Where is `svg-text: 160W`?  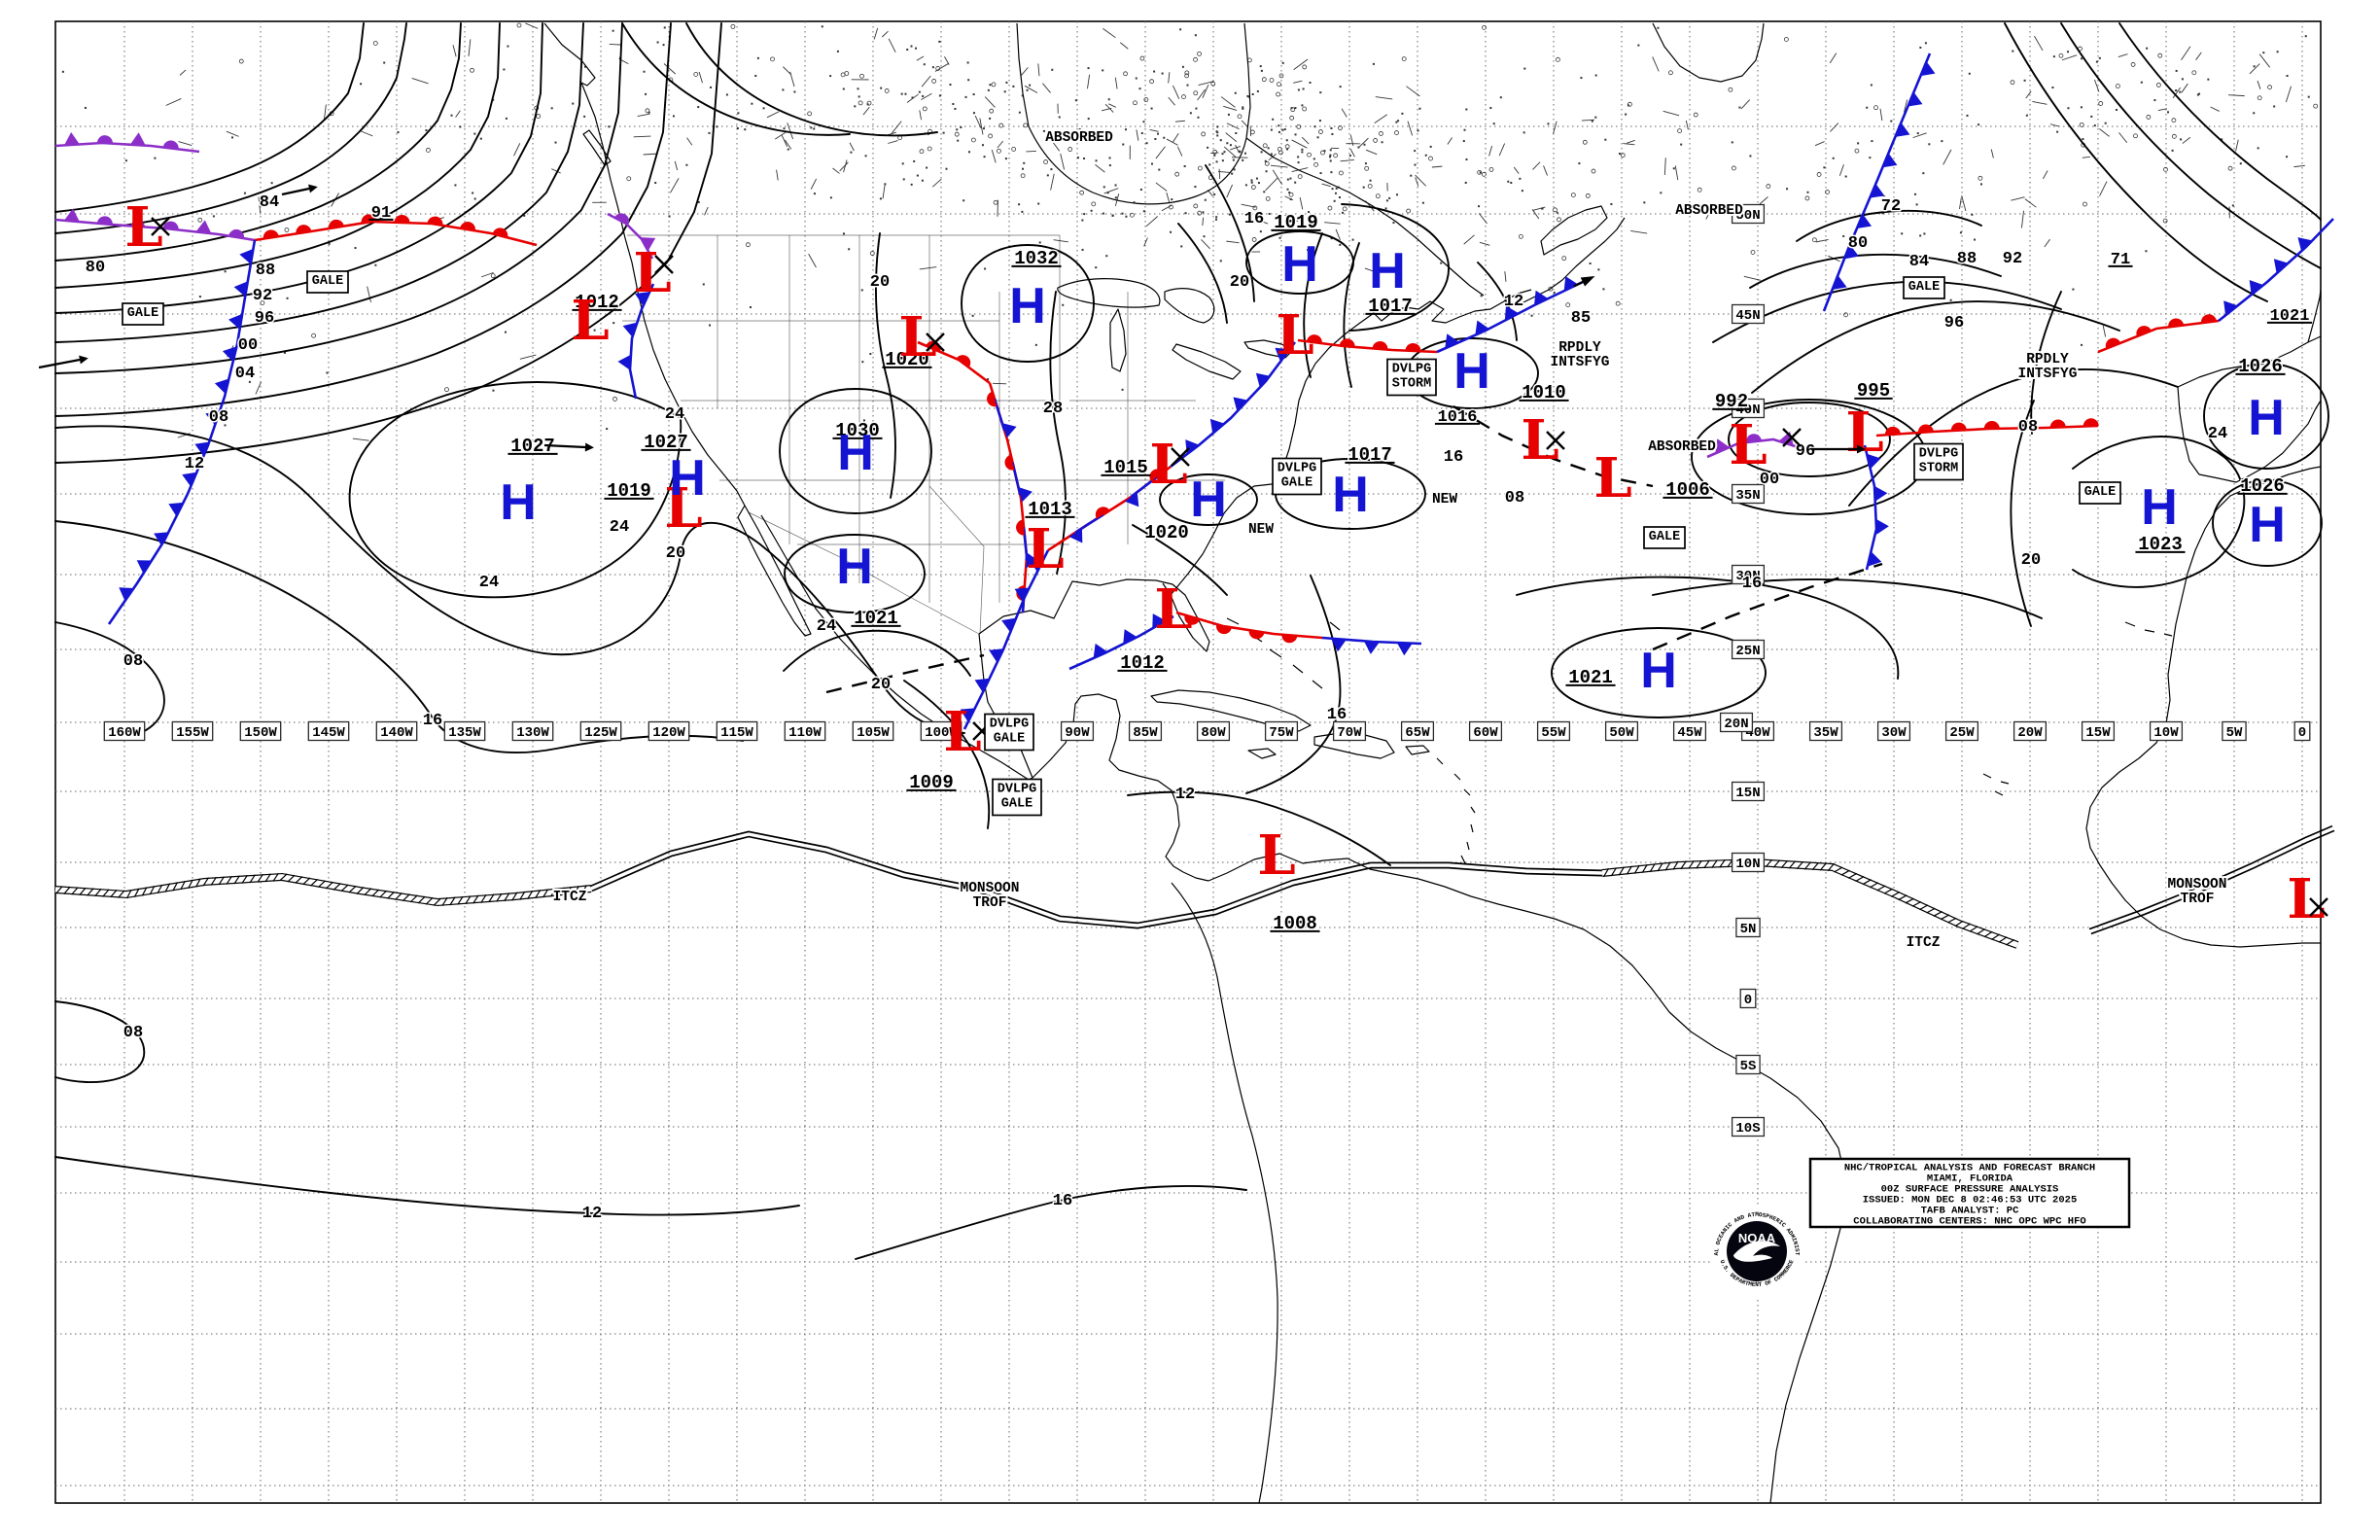 svg-text: 160W is located at coordinates (124, 733).